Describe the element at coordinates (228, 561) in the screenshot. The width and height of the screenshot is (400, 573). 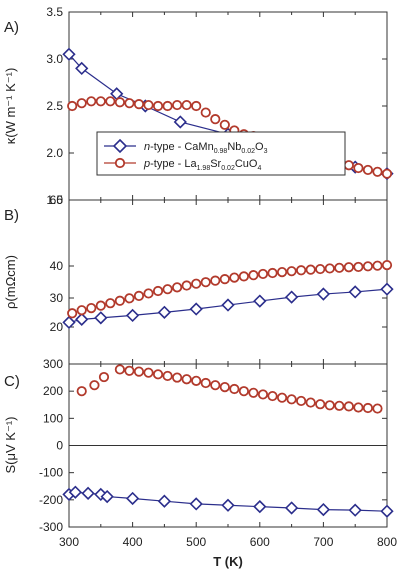
I see `x-axis-label: T (K)` at that location.